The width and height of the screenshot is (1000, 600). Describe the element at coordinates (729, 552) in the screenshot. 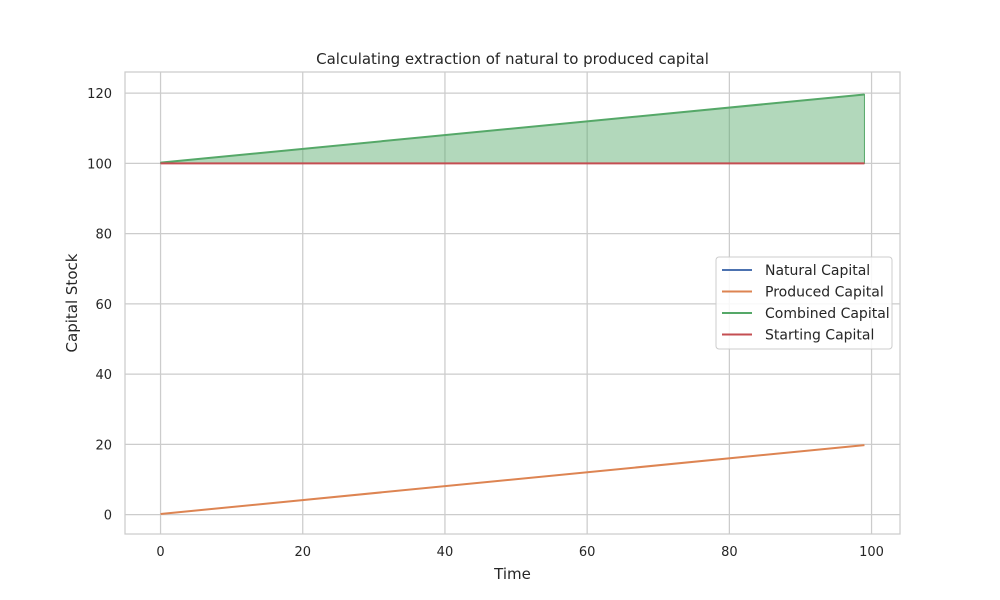

I see `x-tick-label: 80` at that location.